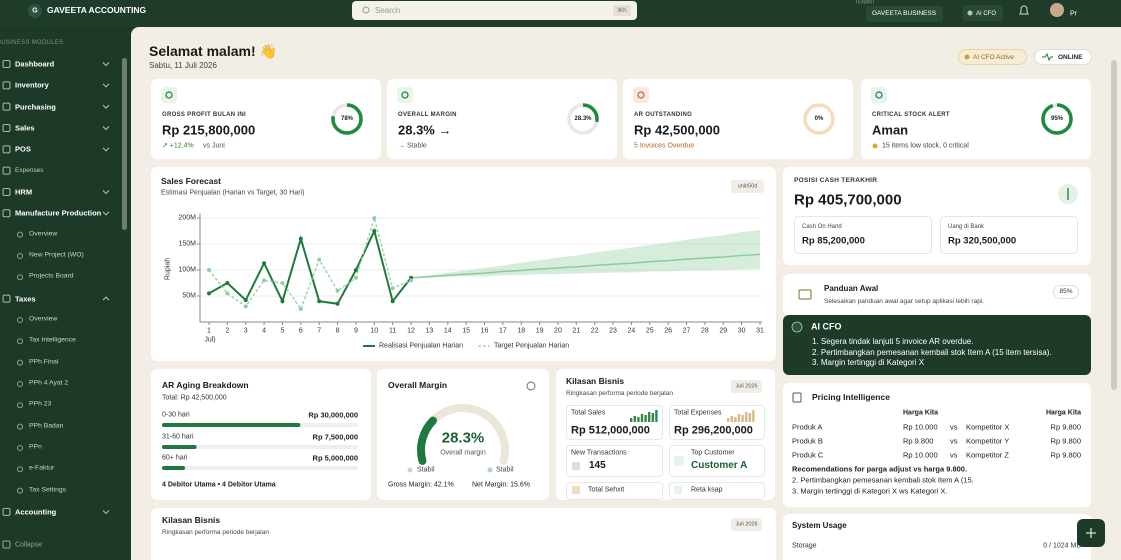 The width and height of the screenshot is (1121, 560). Describe the element at coordinates (988, 441) in the screenshot. I see `competitor: Kompetitor Y` at that location.